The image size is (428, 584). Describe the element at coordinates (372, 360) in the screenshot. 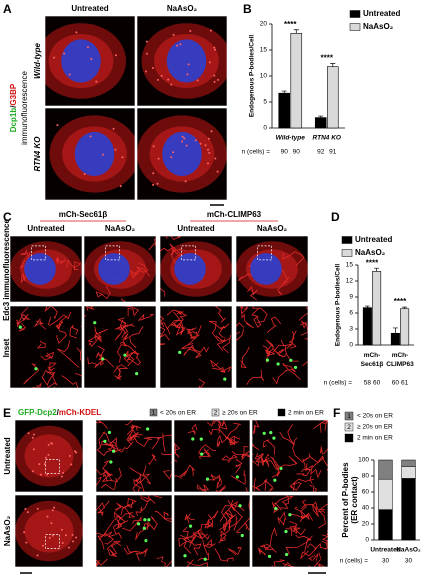

I see `x-tick-label: mCh- Sec61β` at that location.